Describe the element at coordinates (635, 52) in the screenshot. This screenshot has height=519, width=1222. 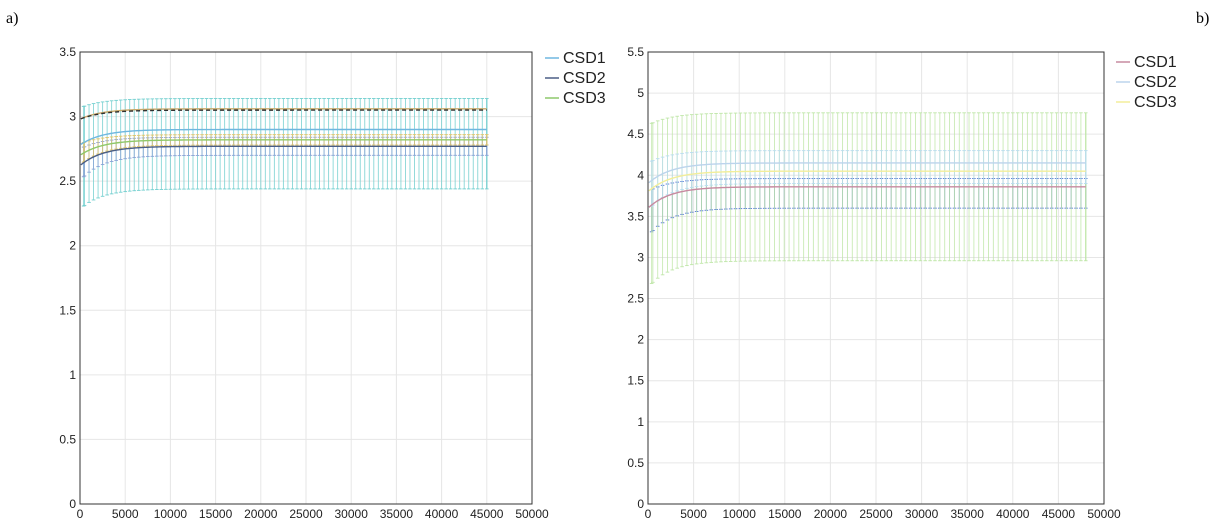
I see `y-tick-label: 5.5` at that location.